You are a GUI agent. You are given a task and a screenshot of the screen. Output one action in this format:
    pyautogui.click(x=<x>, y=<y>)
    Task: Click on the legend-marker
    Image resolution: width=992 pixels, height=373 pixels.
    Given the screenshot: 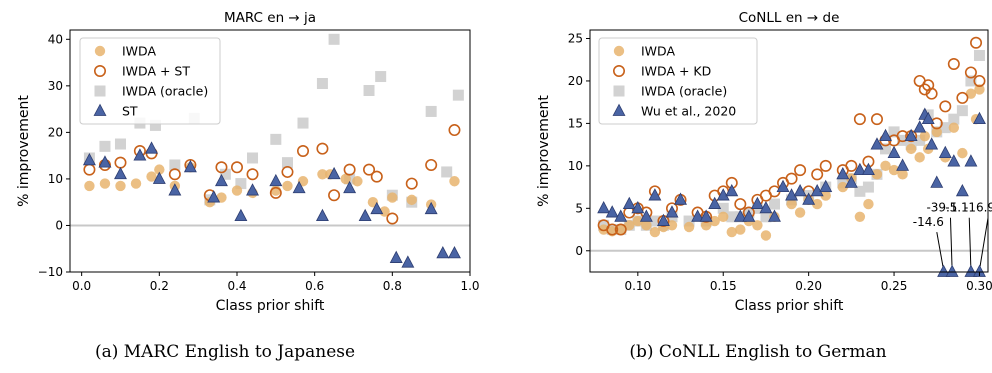 What is the action you would take?
    pyautogui.click(x=100, y=91)
    